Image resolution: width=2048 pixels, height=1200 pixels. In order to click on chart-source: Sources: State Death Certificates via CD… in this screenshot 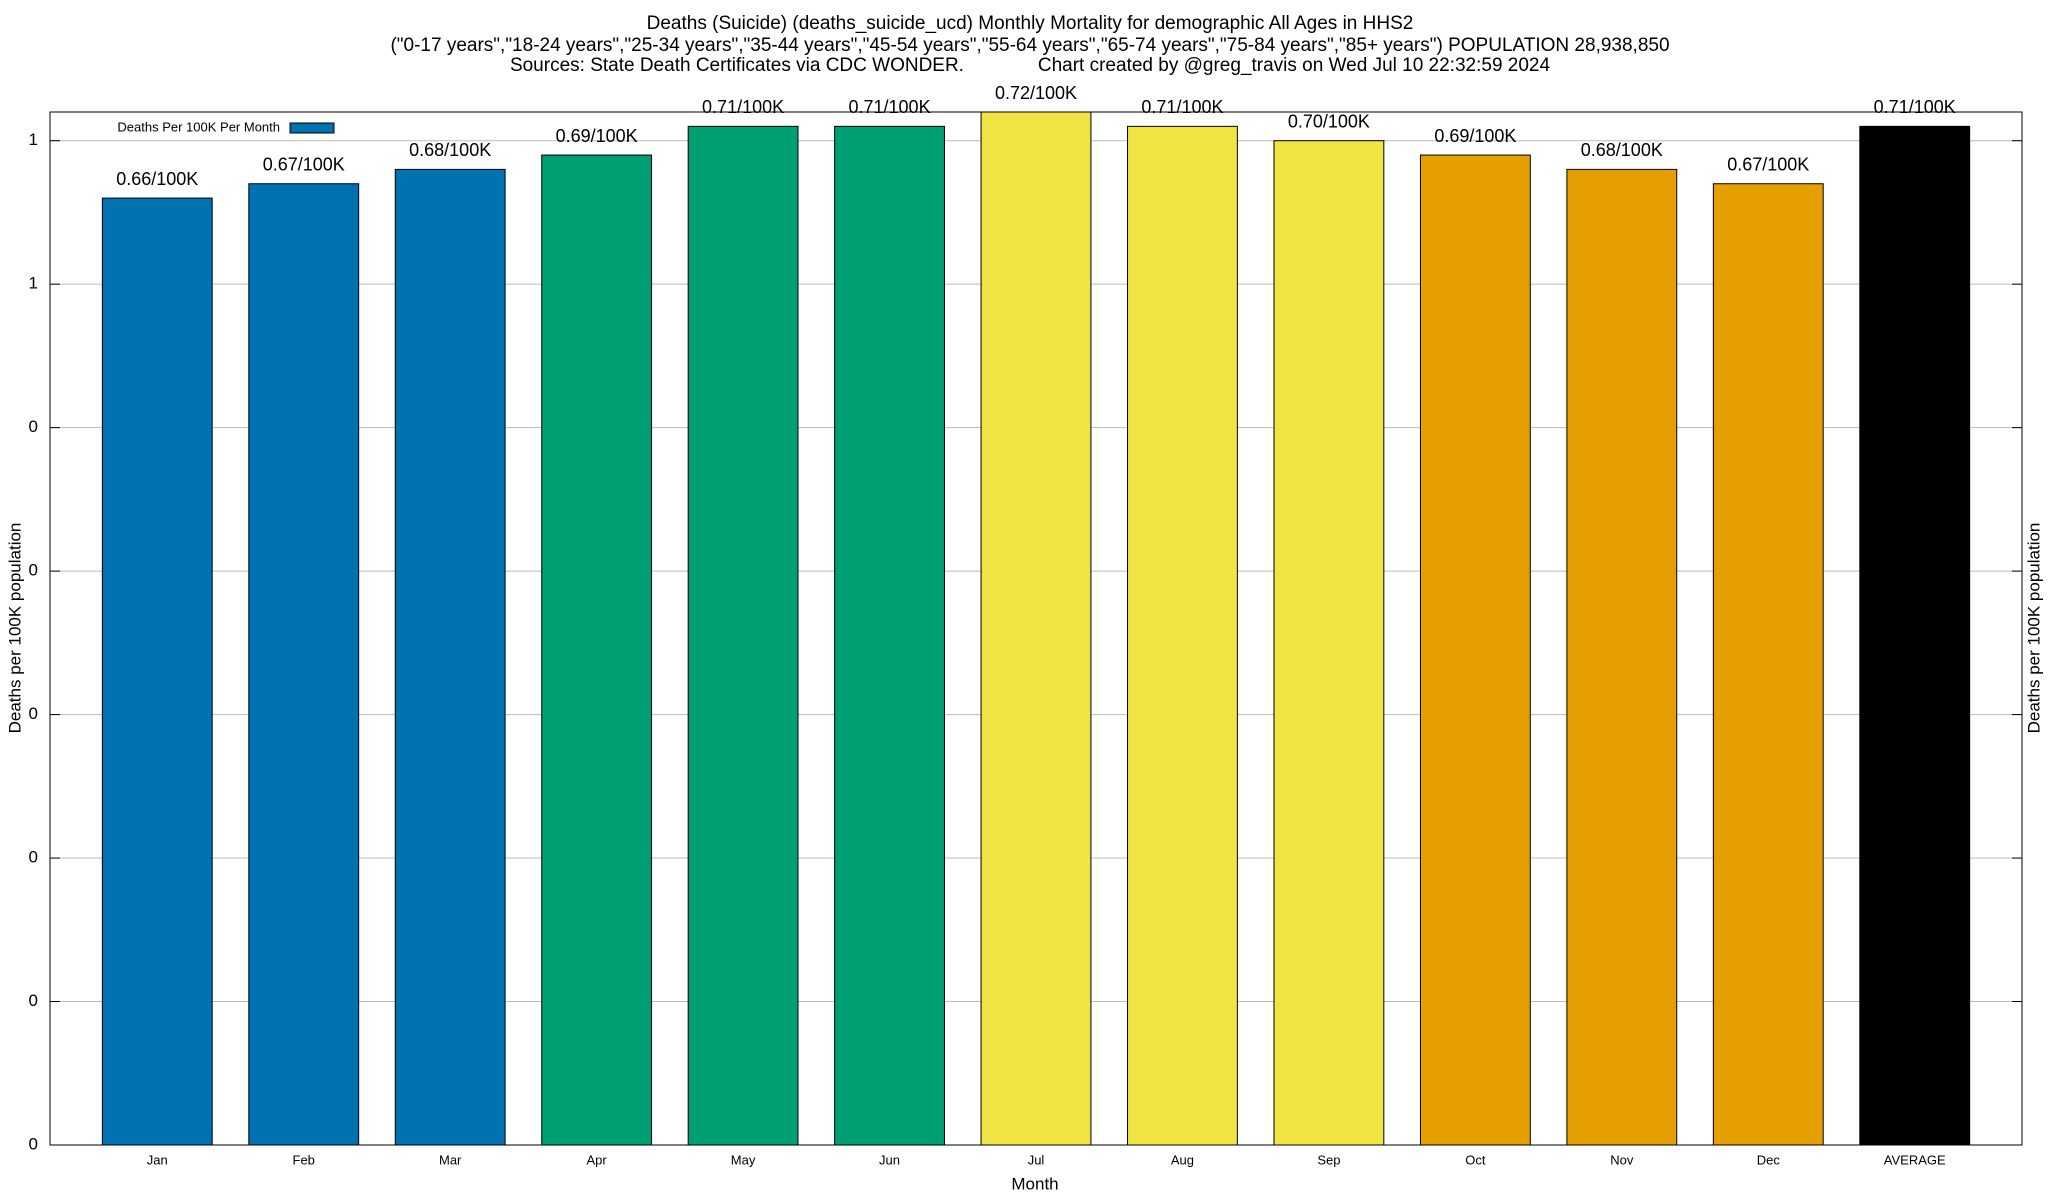, I will do `click(1030, 65)`.